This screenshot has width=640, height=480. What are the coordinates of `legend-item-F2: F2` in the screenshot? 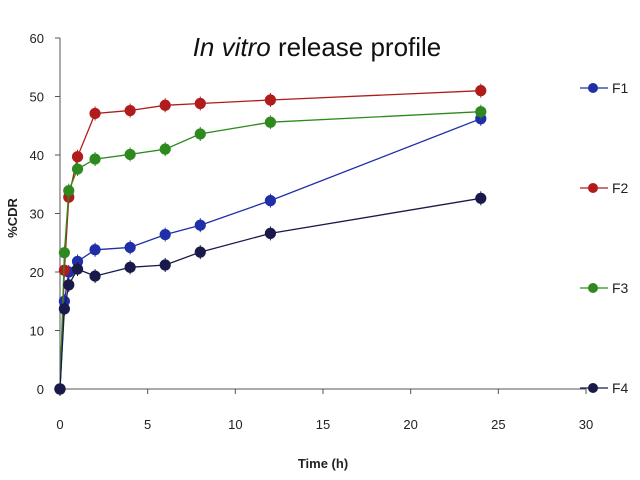 It's located at (604, 188).